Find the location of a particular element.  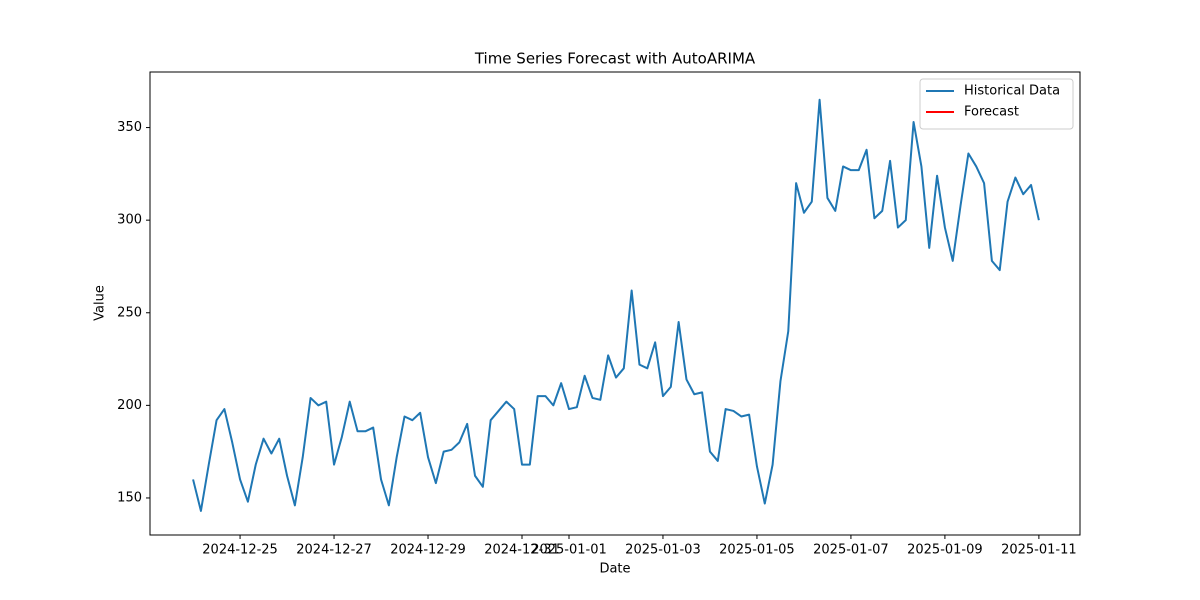

legend-box is located at coordinates (996, 104).